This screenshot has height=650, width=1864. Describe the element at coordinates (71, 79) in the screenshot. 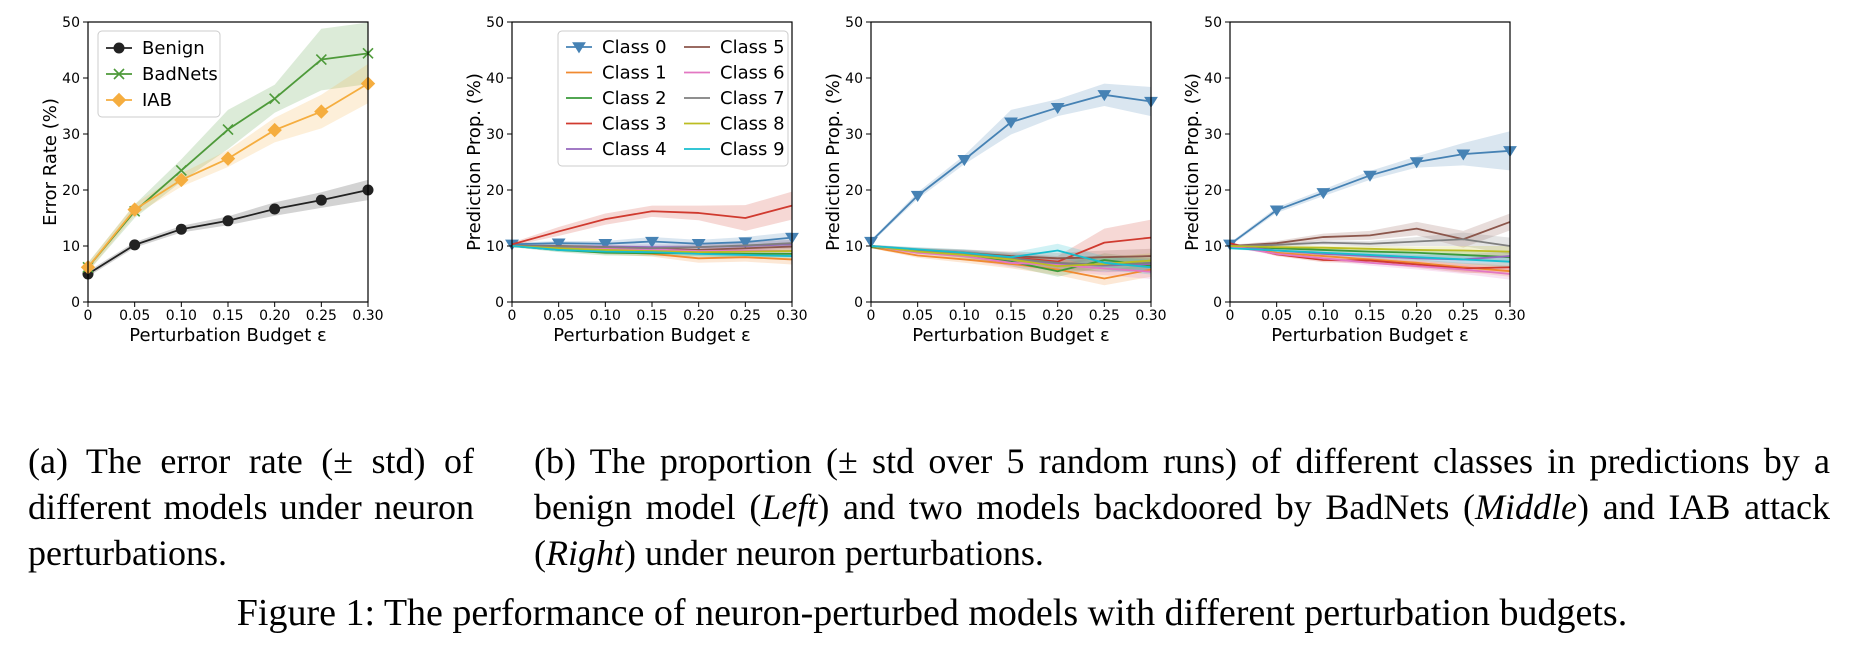

I see `y-tick-label-a-4: 40` at that location.